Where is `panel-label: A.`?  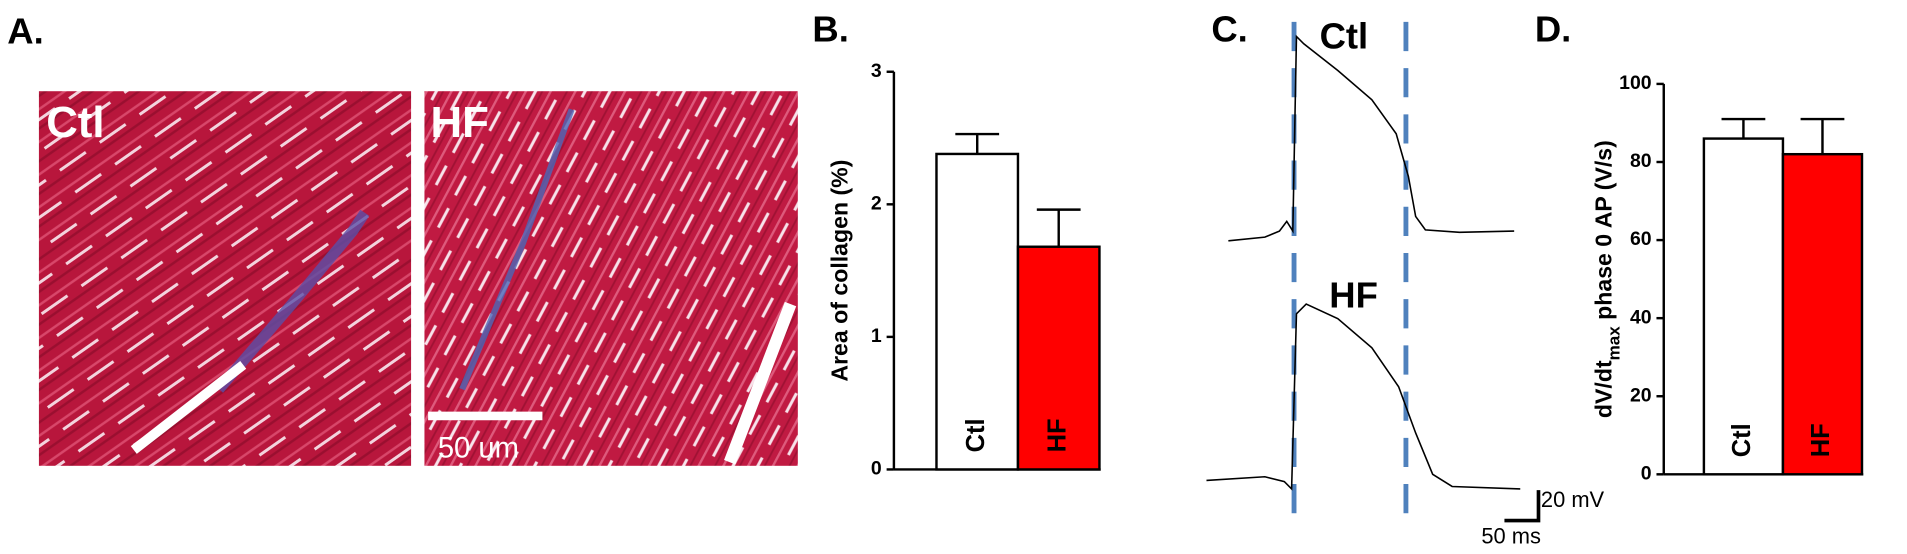 panel-label: A. is located at coordinates (25, 31).